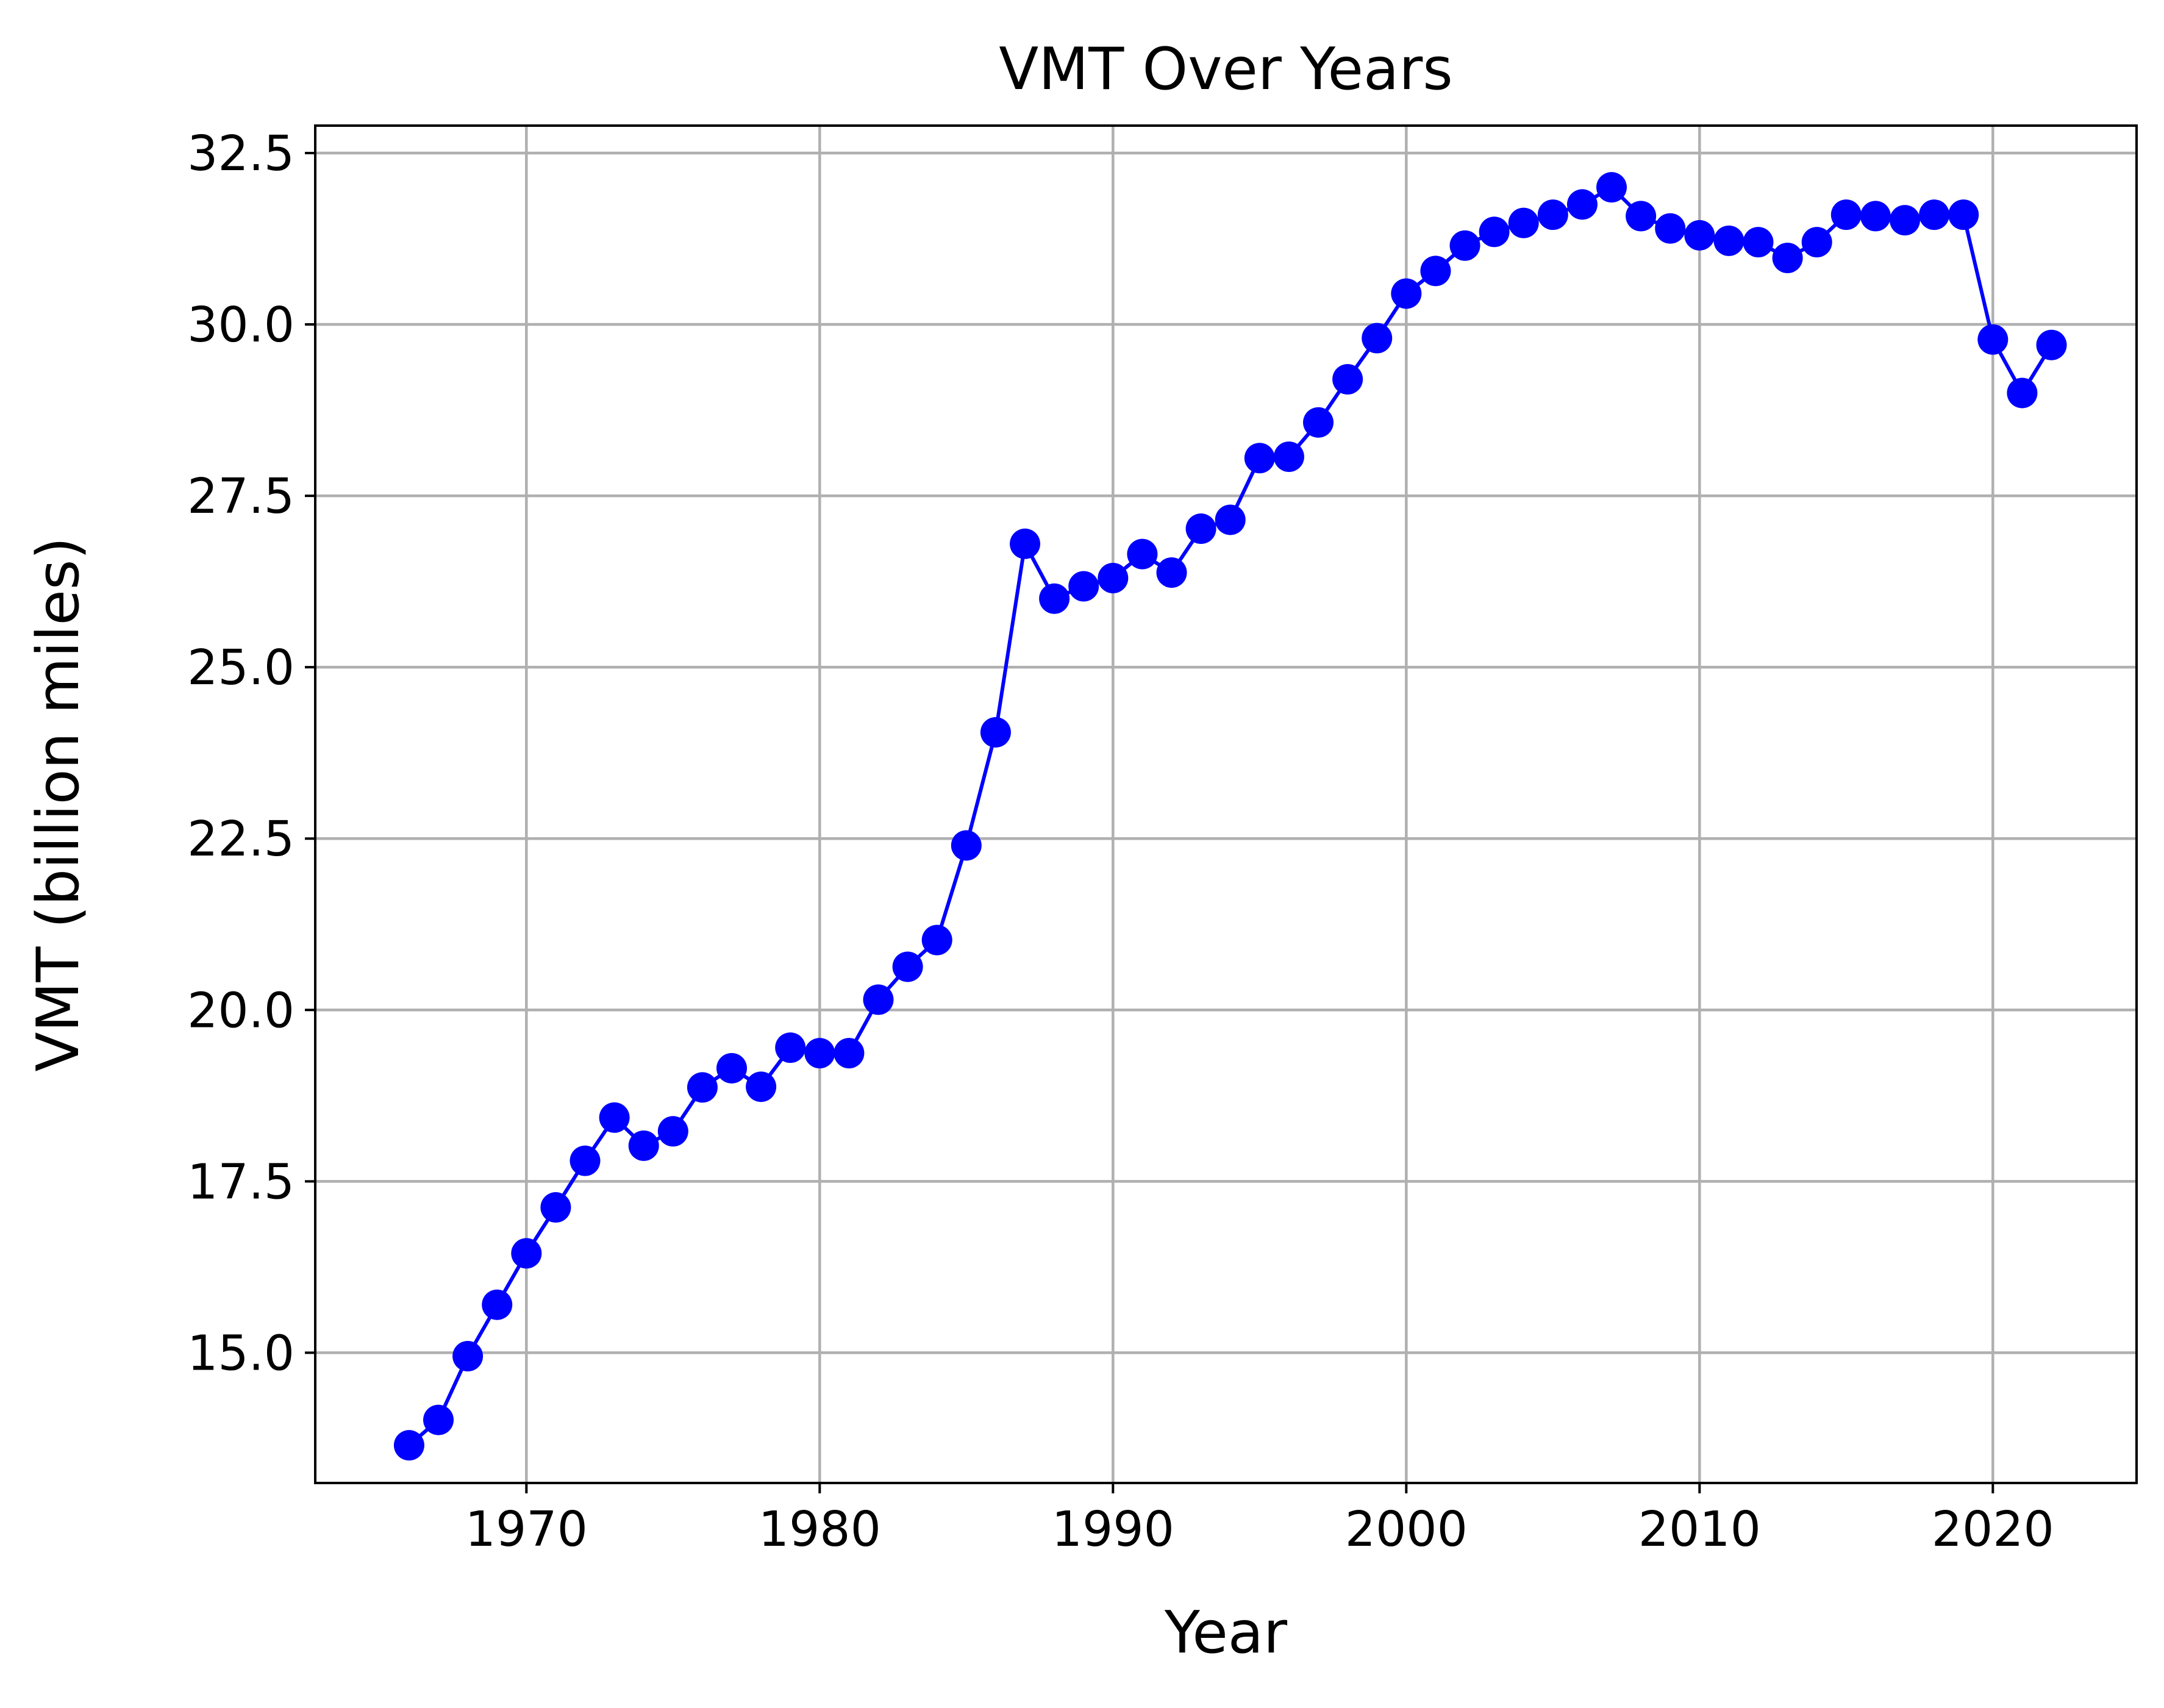 Image resolution: width=2164 pixels, height=1708 pixels. Describe the element at coordinates (1407, 1529) in the screenshot. I see `x-tick-label: 2000` at that location.